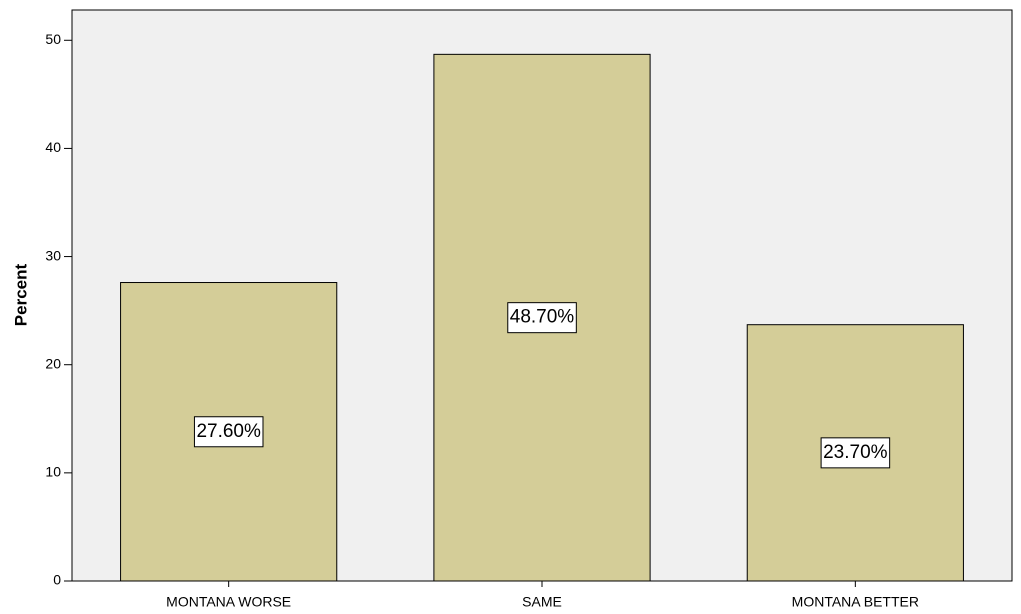  What do you see at coordinates (542, 602) in the screenshot?
I see `x-tick-label: SAME` at bounding box center [542, 602].